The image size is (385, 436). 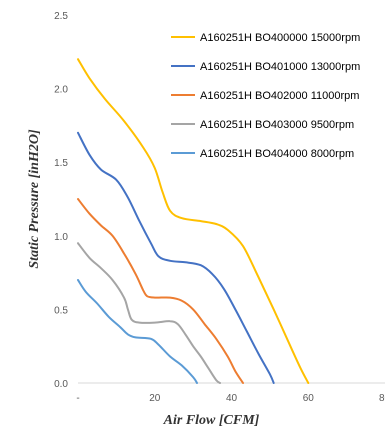 I want to click on y-tick-label: 0.0, so click(x=61, y=384).